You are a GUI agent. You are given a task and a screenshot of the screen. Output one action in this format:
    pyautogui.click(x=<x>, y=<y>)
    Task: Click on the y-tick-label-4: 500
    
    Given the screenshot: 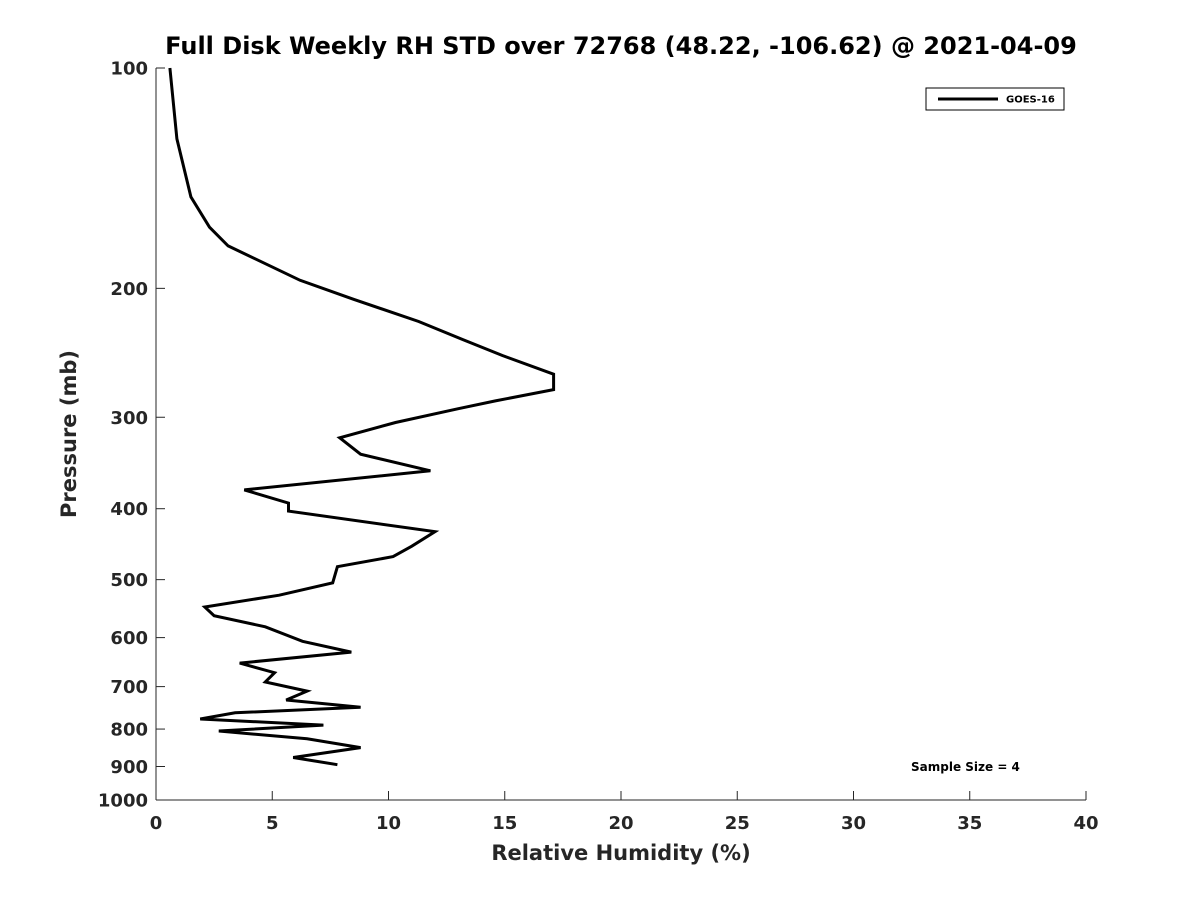 What is the action you would take?
    pyautogui.click(x=129, y=580)
    